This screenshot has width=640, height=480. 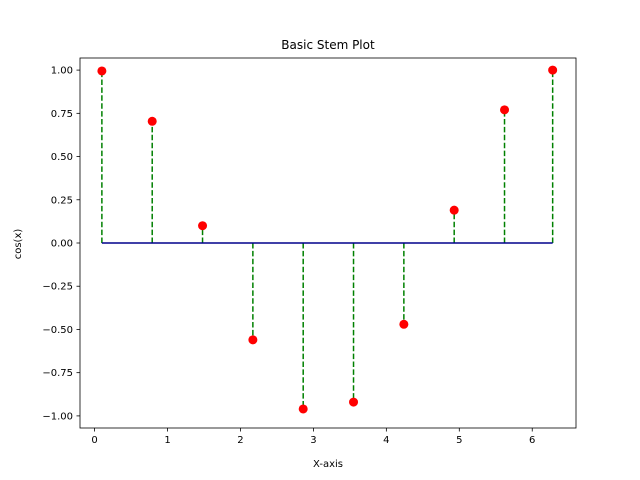 I want to click on y-tick-label: 0.25, so click(x=62, y=200).